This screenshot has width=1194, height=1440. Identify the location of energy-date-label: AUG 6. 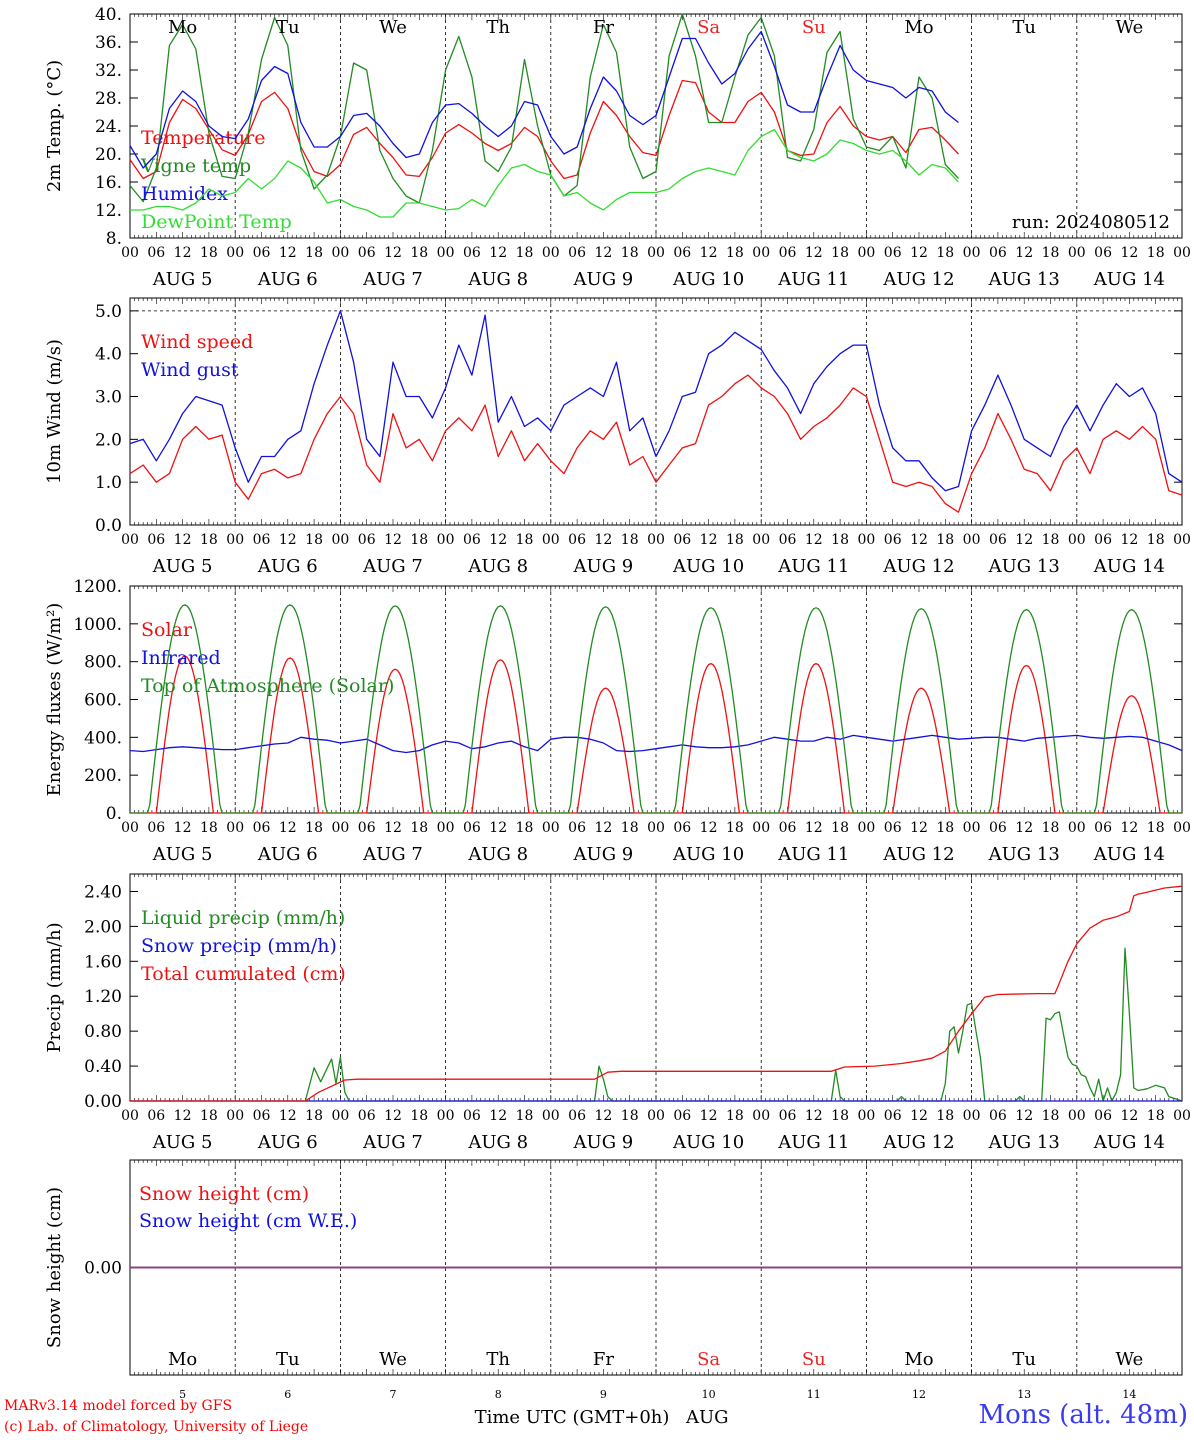
(287, 854).